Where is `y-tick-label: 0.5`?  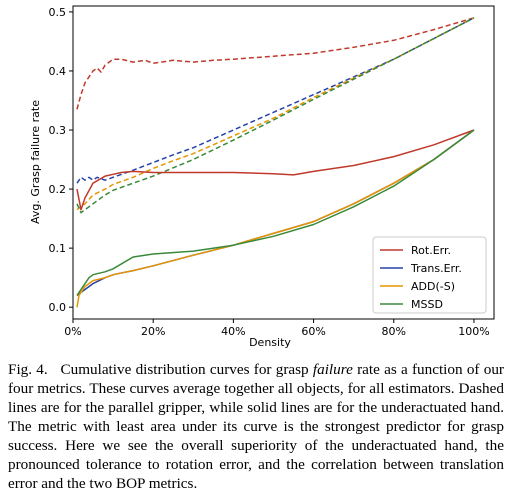 y-tick-label: 0.5 is located at coordinates (58, 12).